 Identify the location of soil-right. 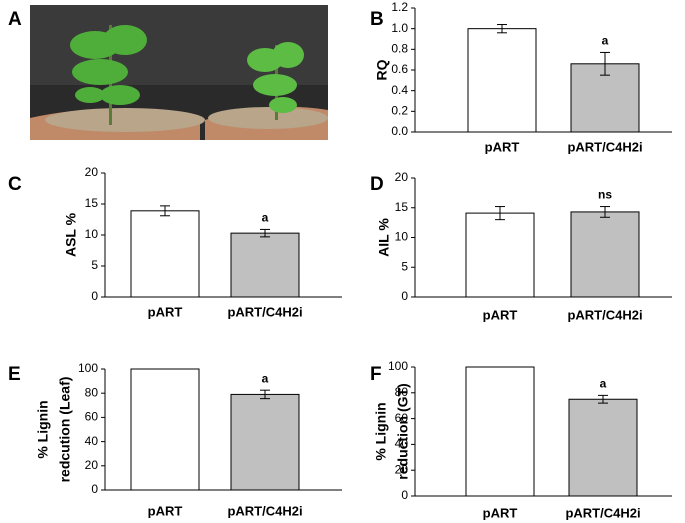
(268, 118).